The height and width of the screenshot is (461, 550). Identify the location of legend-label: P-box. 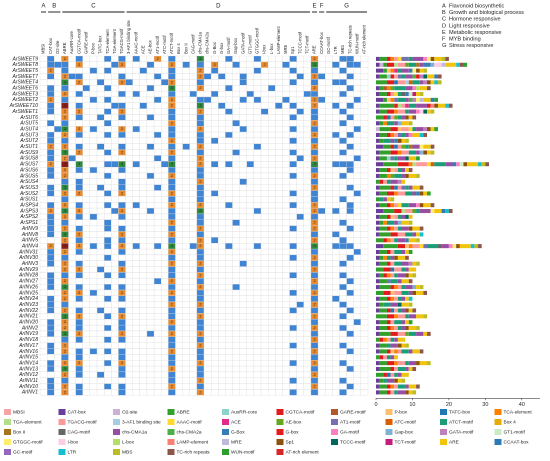
(401, 412).